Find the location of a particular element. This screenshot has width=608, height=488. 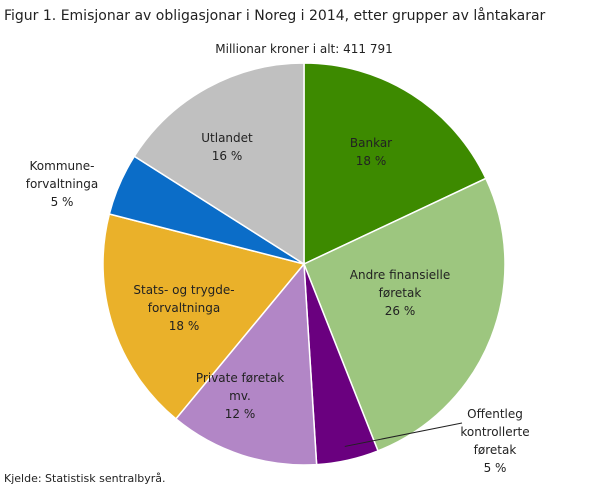

slice-label: Kommune-forvaltninga is located at coordinates (62, 175).